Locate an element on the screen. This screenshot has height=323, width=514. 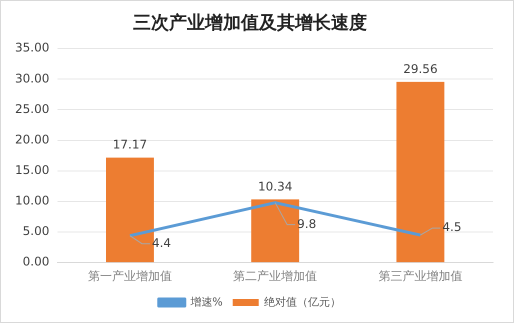
y-tick-label: 35.00 is located at coordinates (32, 47).